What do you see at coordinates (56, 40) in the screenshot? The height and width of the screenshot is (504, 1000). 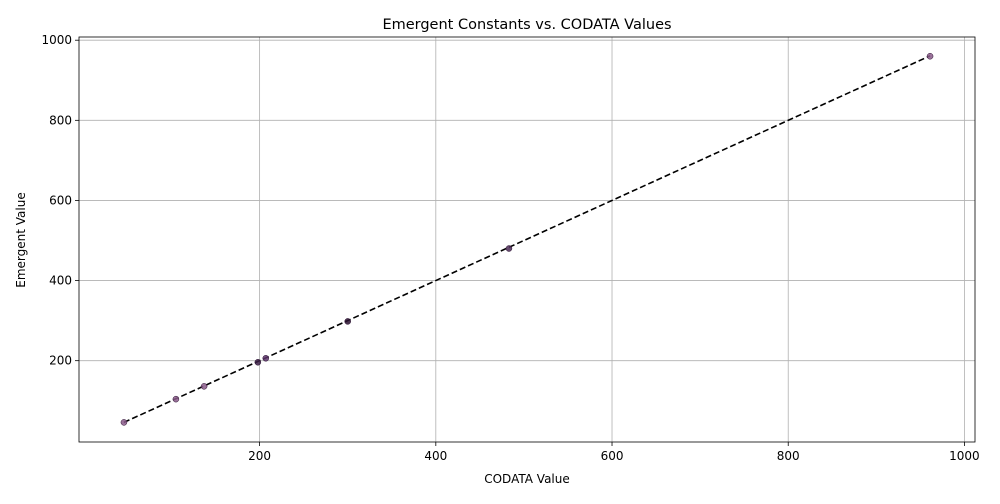 I see `y-tick-label: 1000` at bounding box center [56, 40].